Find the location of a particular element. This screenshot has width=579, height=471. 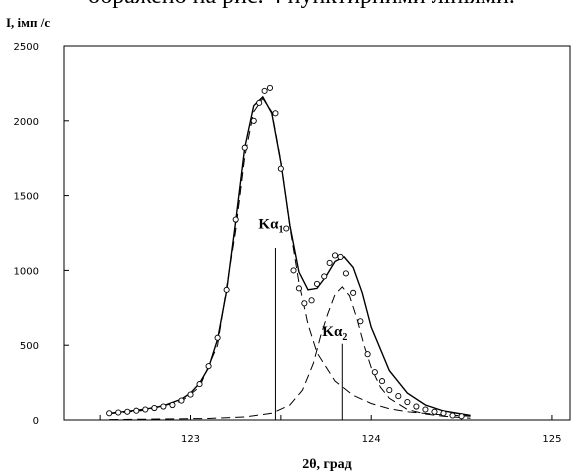

y-axis-title: I, імп /с is located at coordinates (28, 22).